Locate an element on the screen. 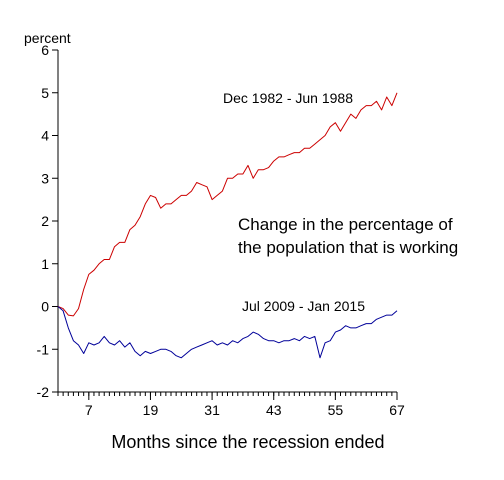 This screenshot has height=480, width=504. series-label-1982: Dec 1982 - Jun 1988 is located at coordinates (288, 98).